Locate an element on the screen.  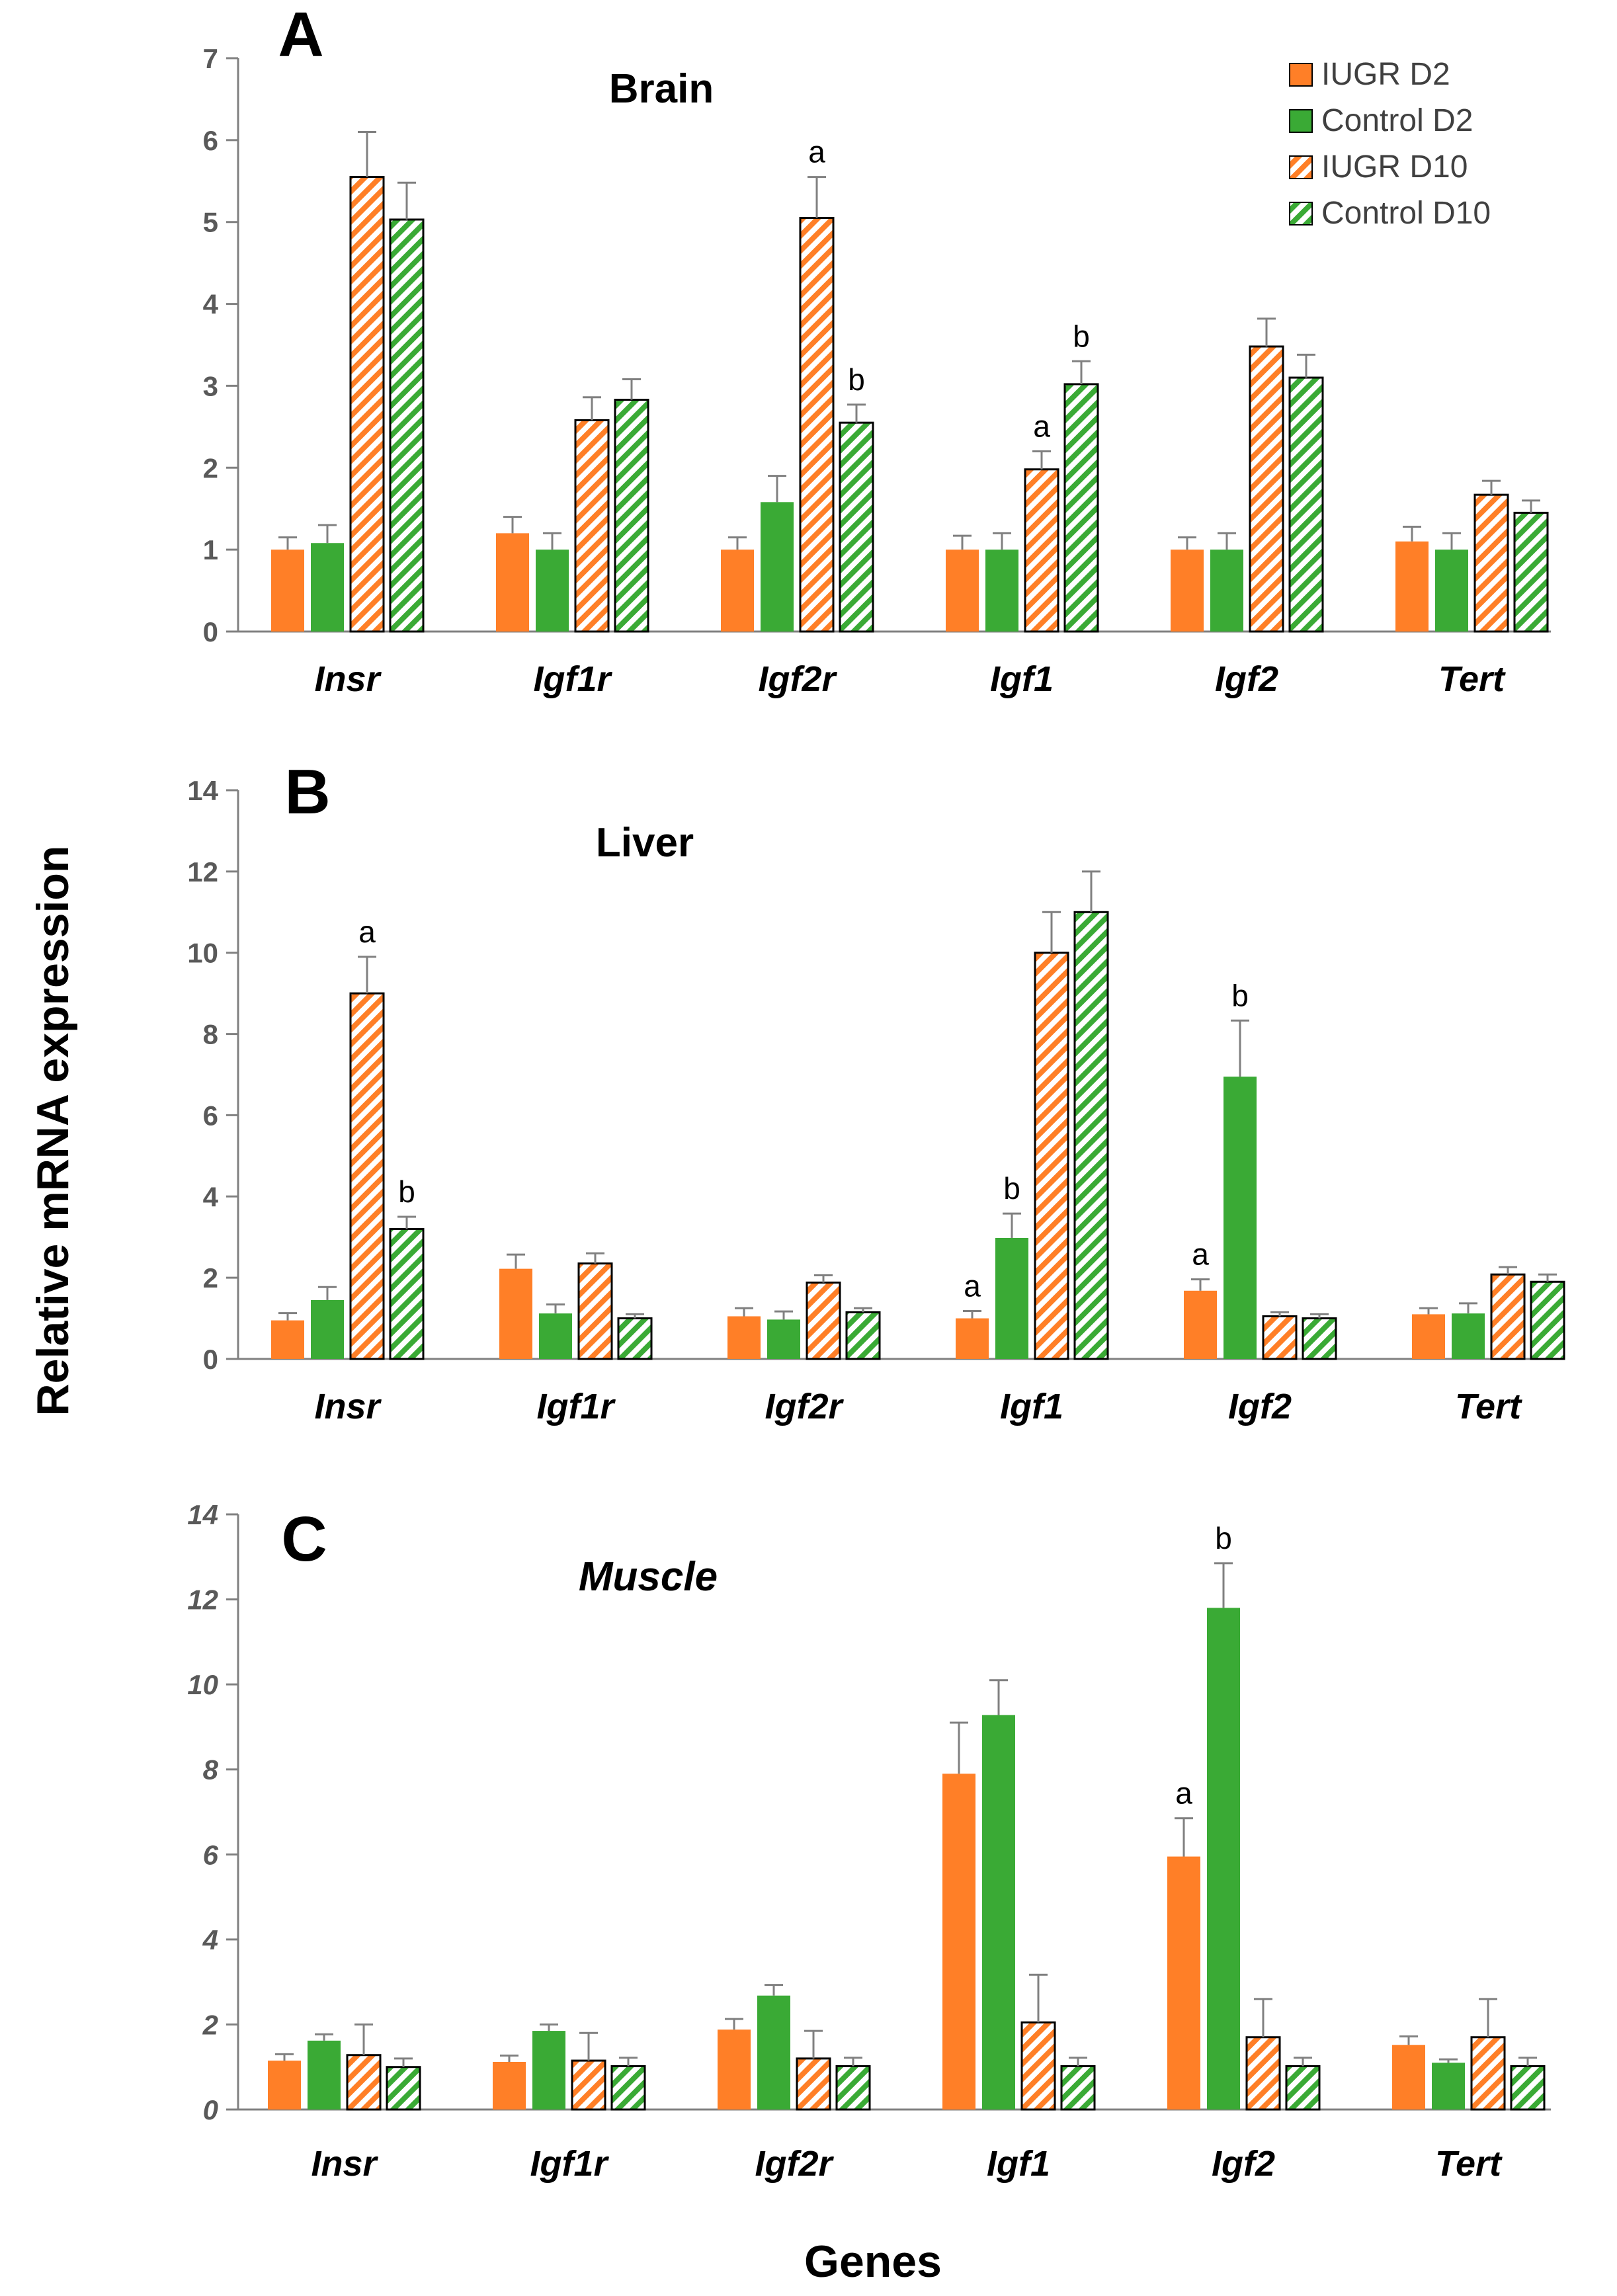
legend-label: Control D10 is located at coordinates (1406, 213).